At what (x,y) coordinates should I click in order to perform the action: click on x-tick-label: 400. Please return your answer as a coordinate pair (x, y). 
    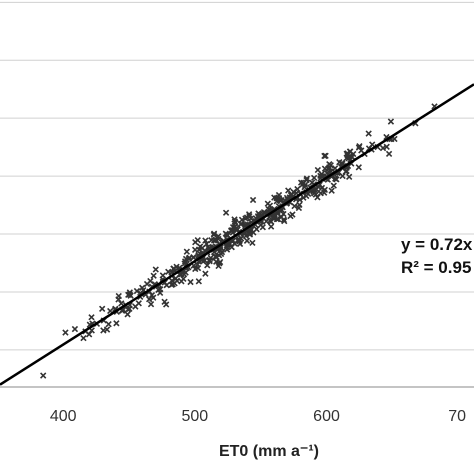
    Looking at the image, I should click on (63, 416).